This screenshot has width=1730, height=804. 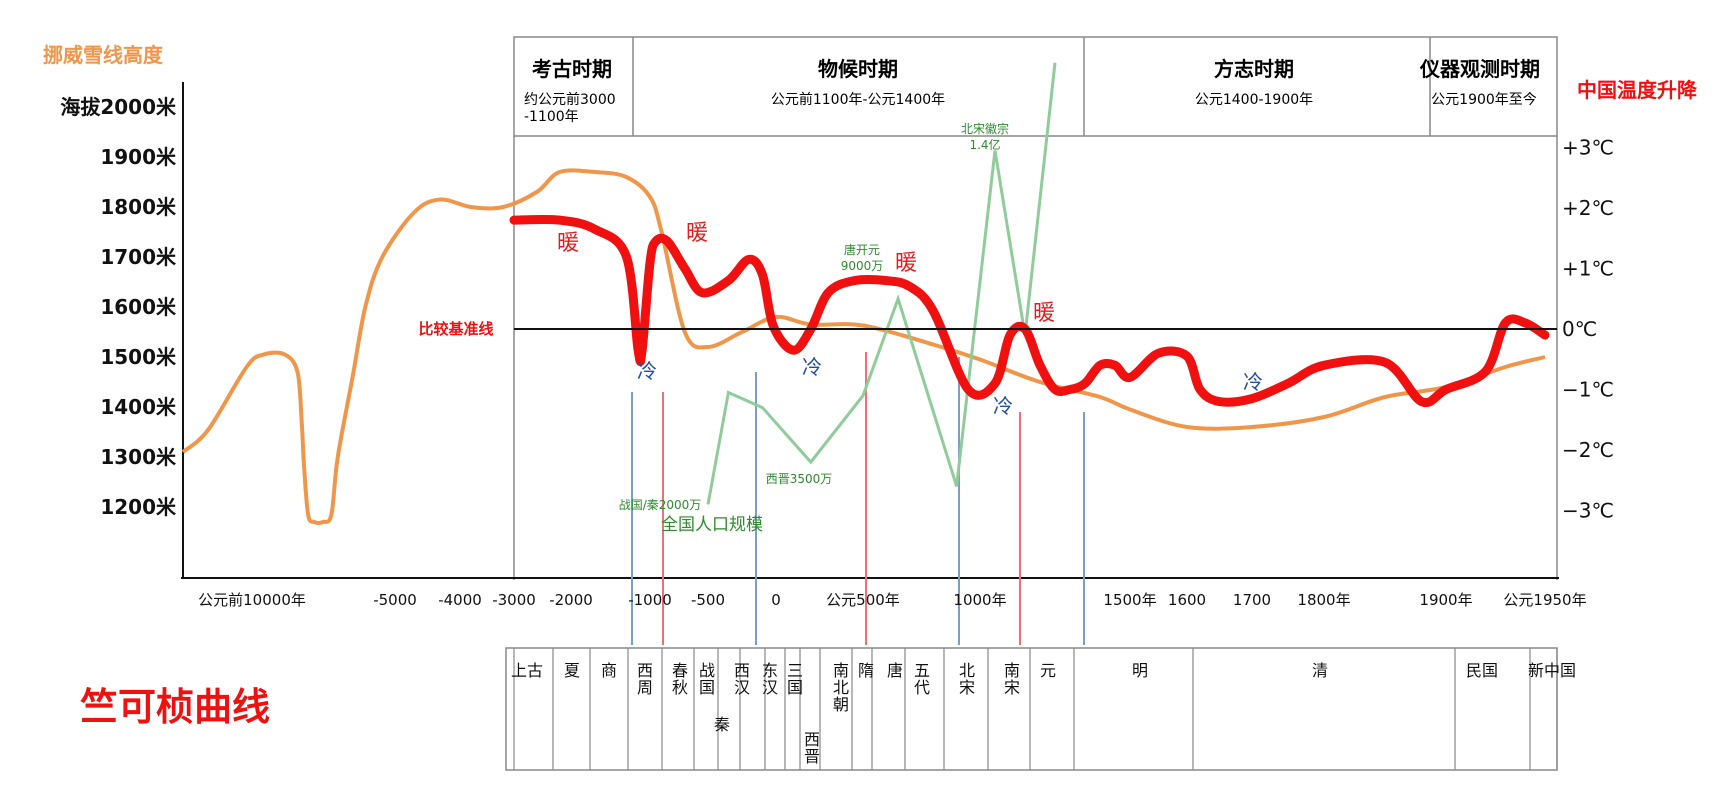 What do you see at coordinates (570, 99) in the screenshot?
I see `period-1-range-a: 约公元前3000` at bounding box center [570, 99].